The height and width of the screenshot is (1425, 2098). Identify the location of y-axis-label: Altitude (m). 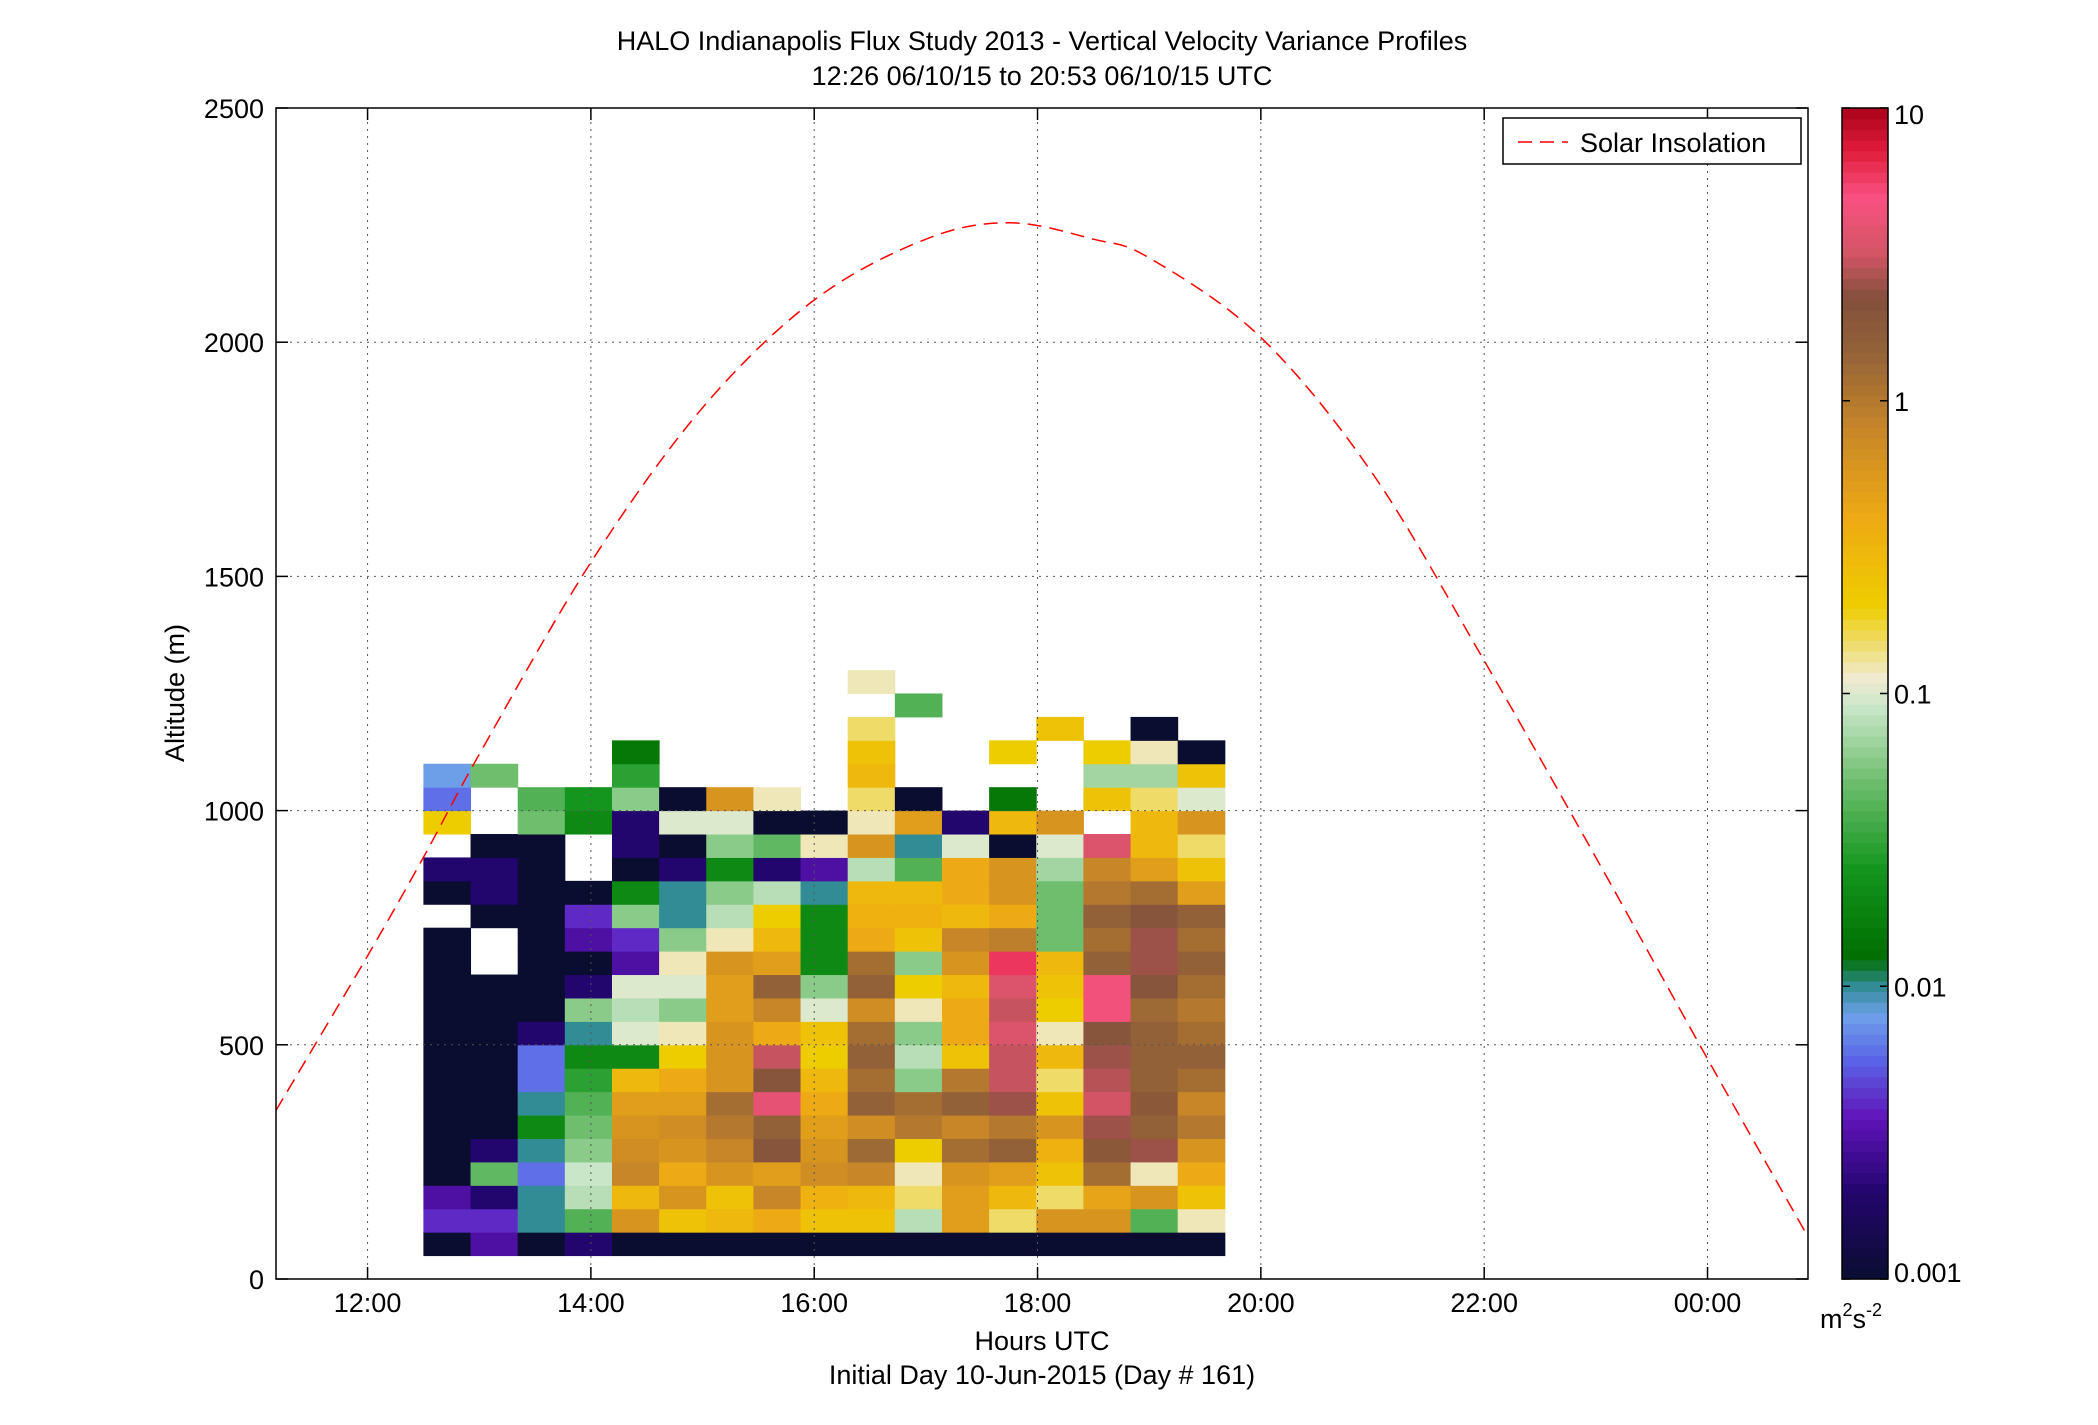
(175, 693).